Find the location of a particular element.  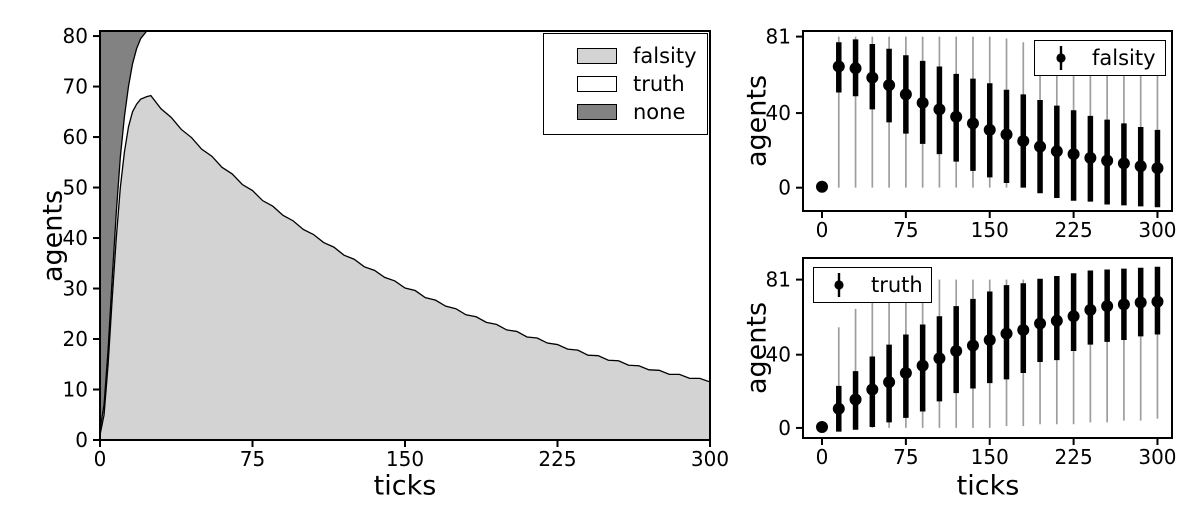

y-tick-label: 10 is located at coordinates (75, 390).